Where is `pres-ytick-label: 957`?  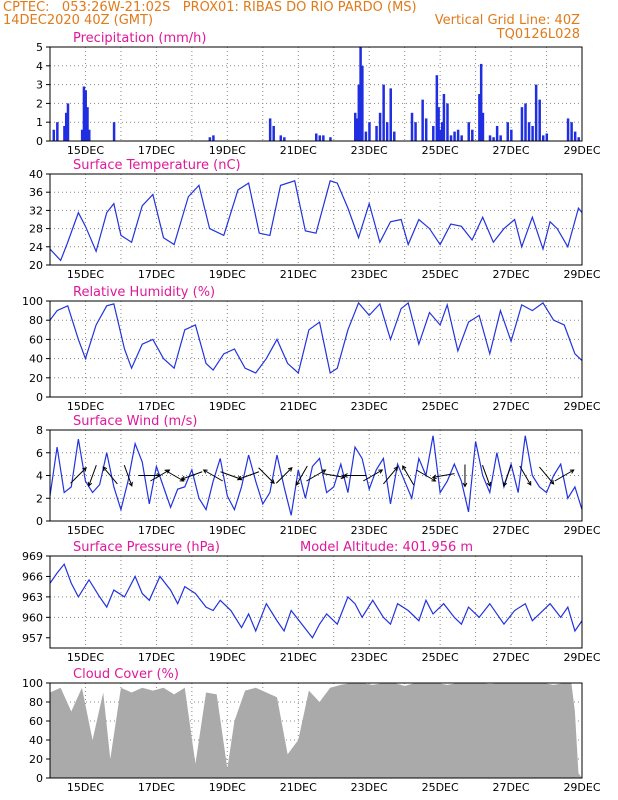 pres-ytick-label: 957 is located at coordinates (32, 638).